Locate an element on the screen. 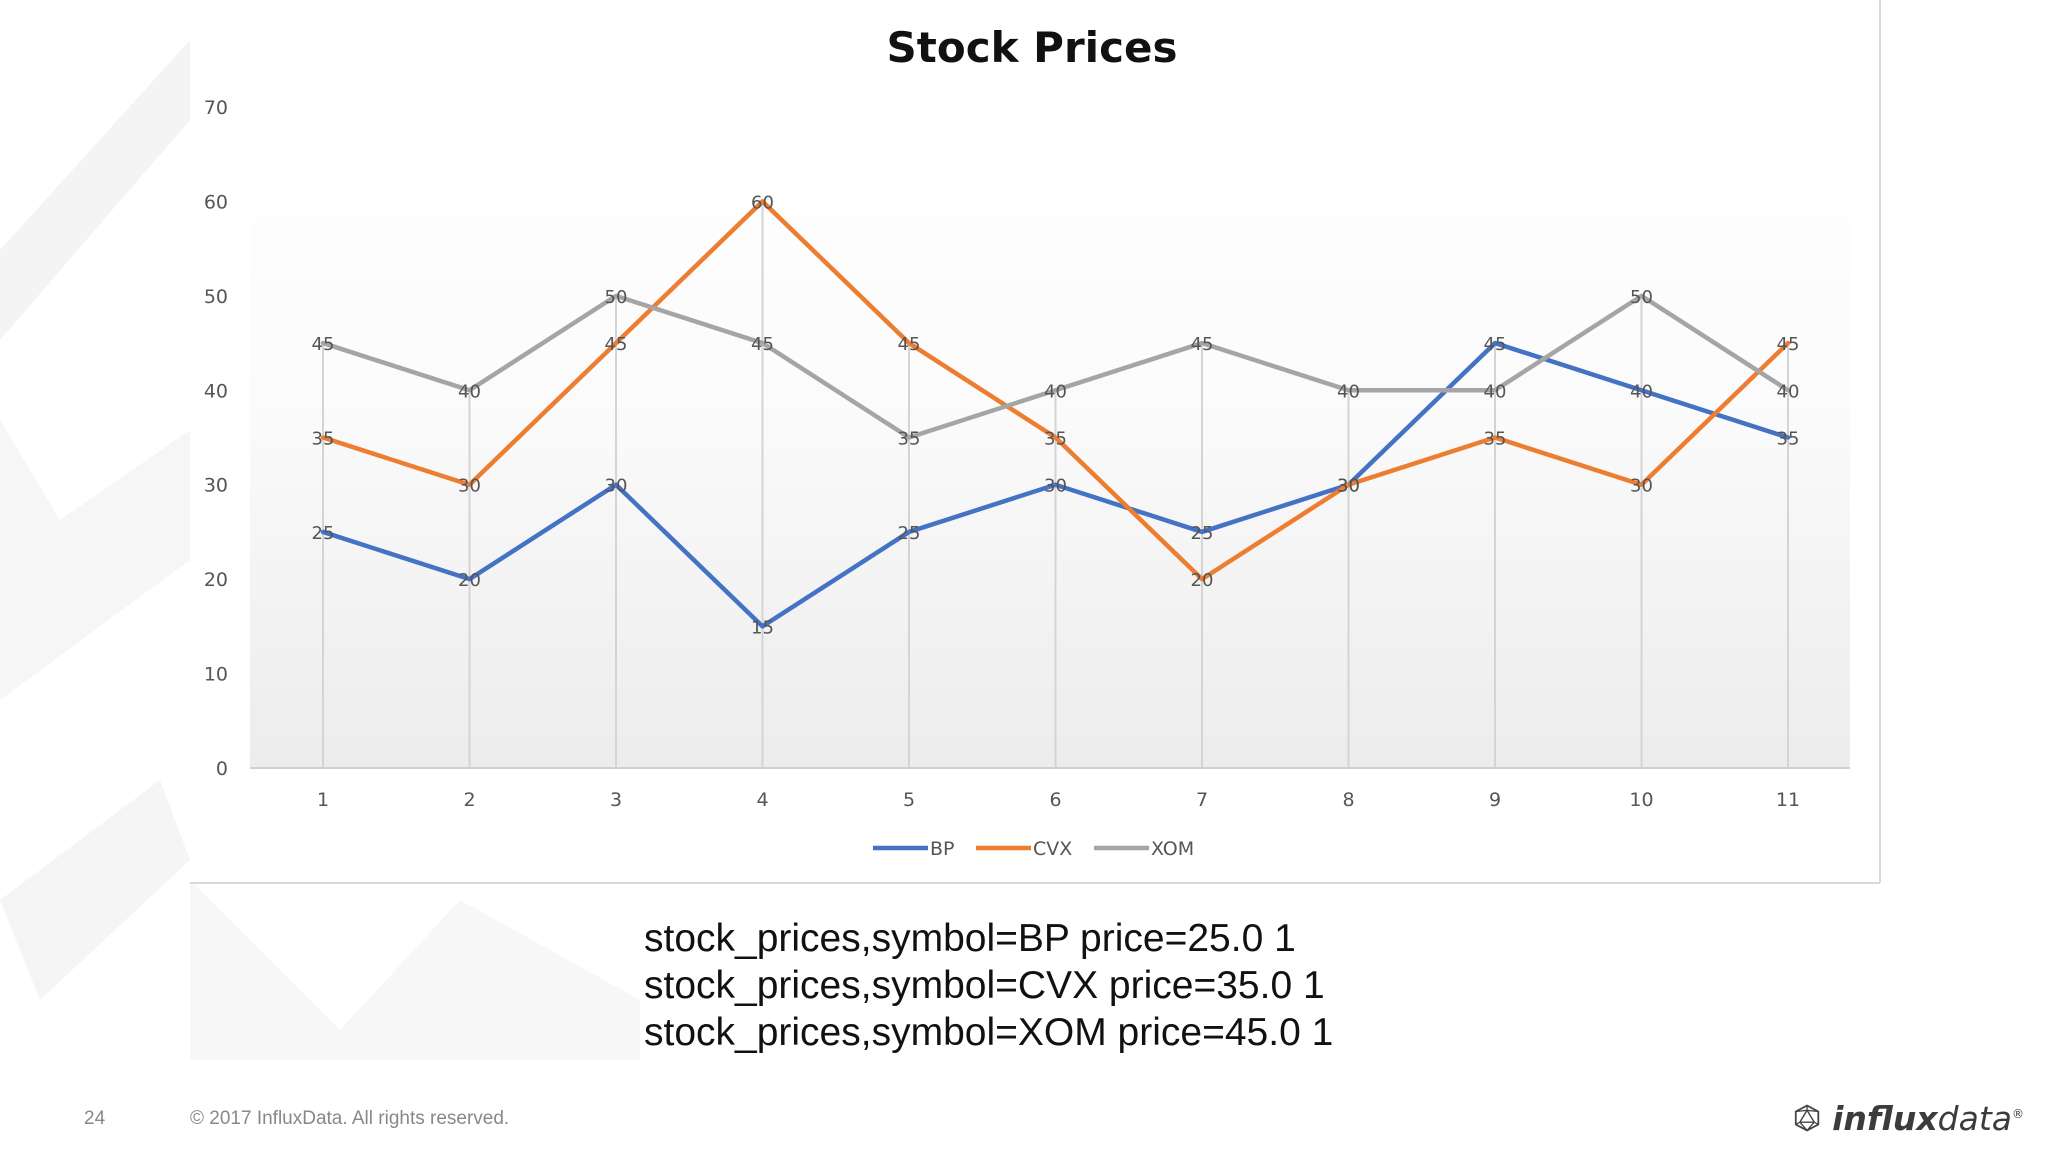 This screenshot has width=2048, height=1152. x-tick-label: 2 is located at coordinates (469, 800).